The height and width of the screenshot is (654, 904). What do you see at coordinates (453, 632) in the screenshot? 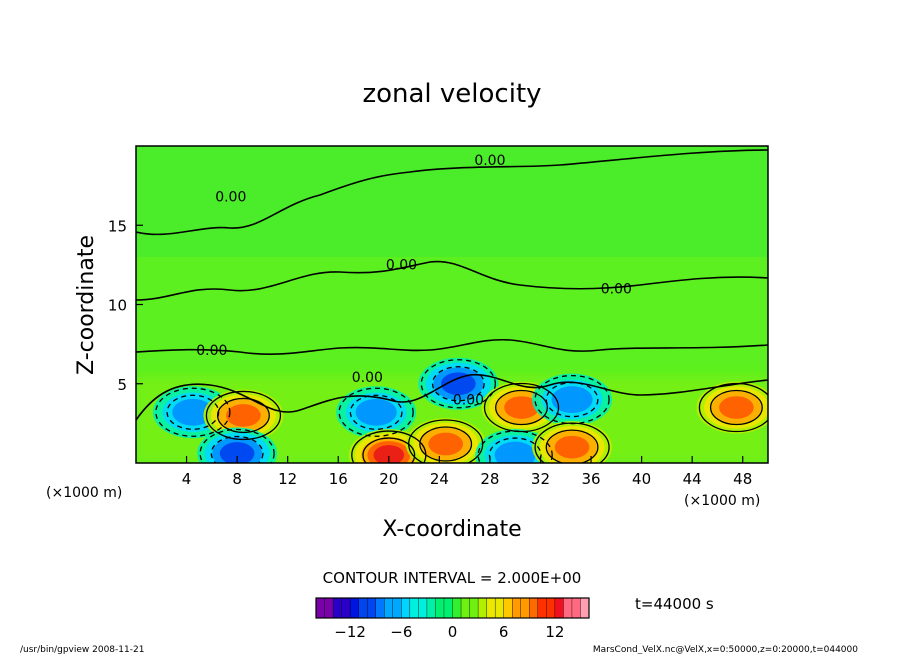
I see `colorbar-tick-label: 0` at bounding box center [453, 632].